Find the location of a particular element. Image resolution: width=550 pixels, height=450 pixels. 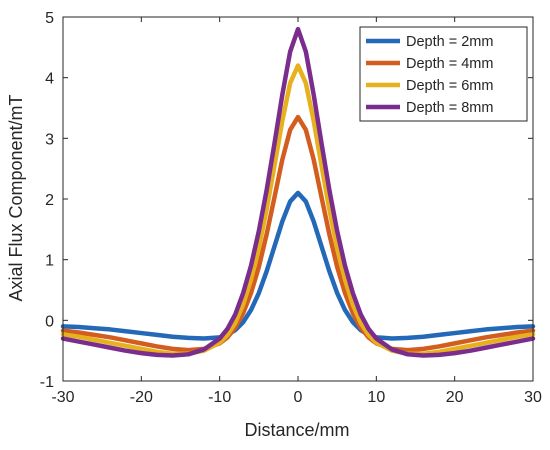

x-tick-label: -10 is located at coordinates (219, 397).